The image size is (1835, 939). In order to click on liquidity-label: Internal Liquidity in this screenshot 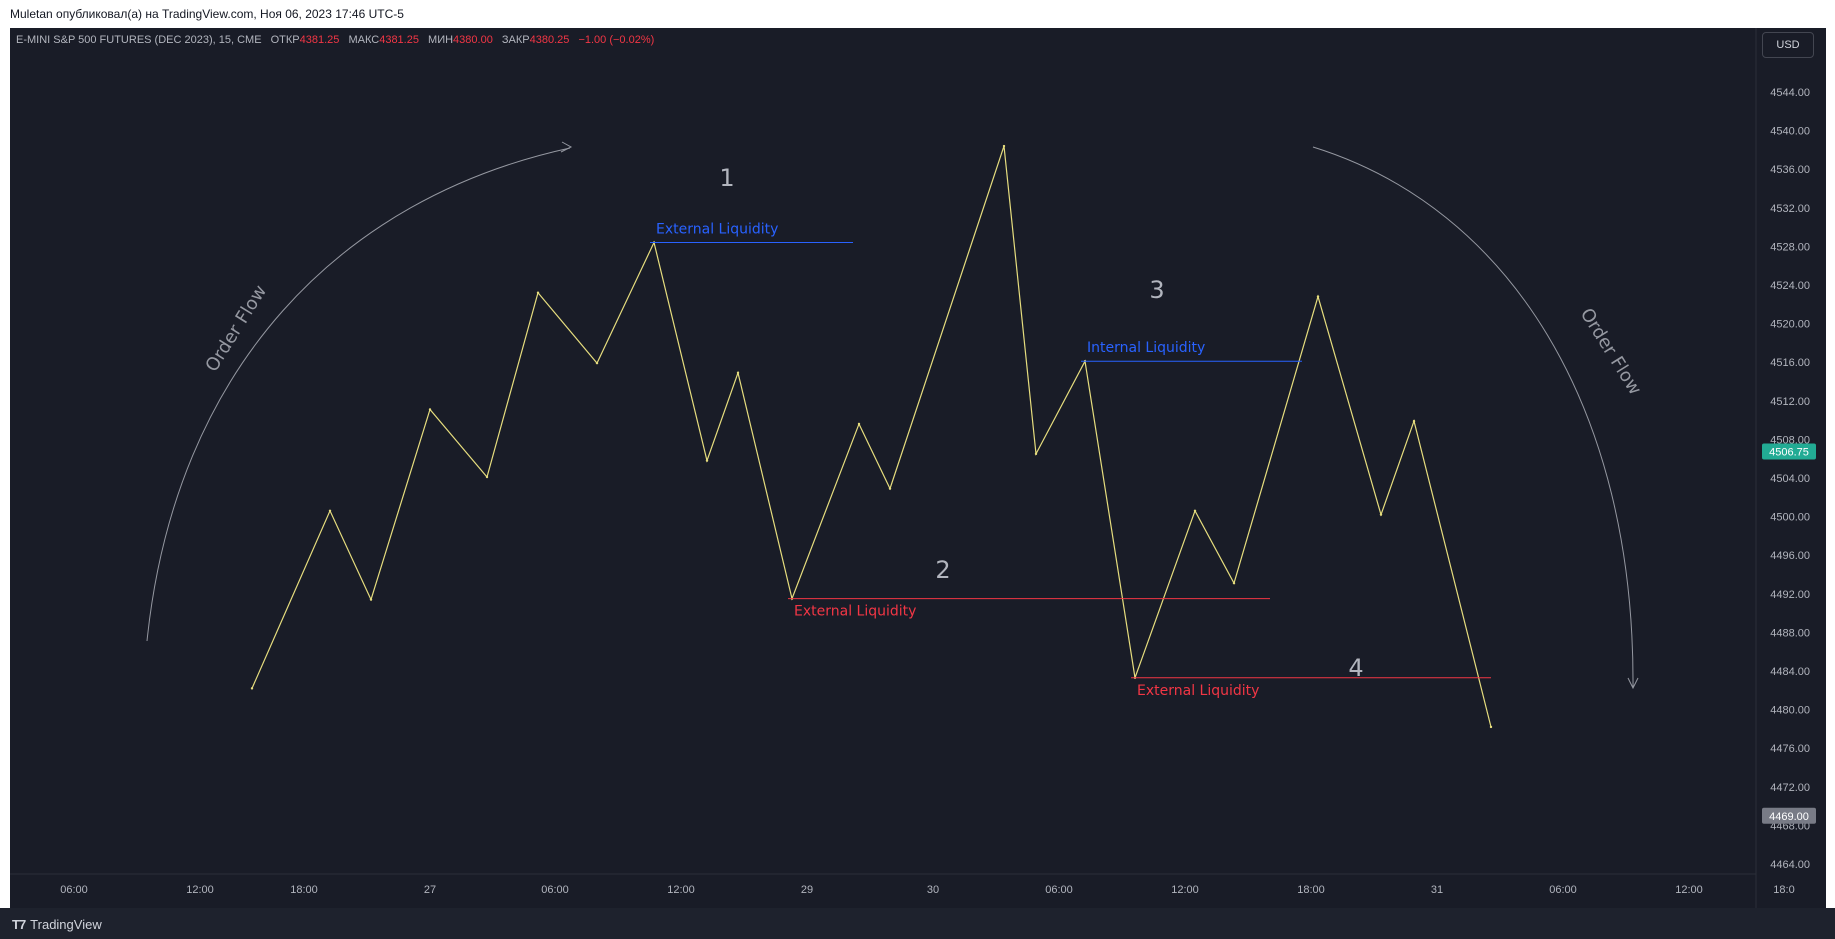, I will do `click(1146, 348)`.